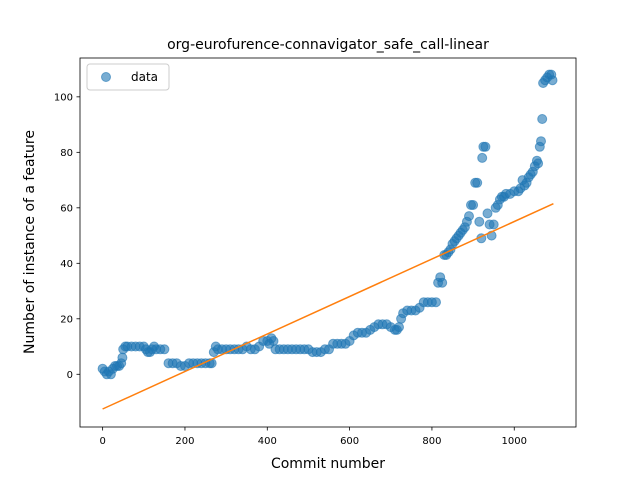  What do you see at coordinates (66, 319) in the screenshot?
I see `y-tick-label: 20` at bounding box center [66, 319].